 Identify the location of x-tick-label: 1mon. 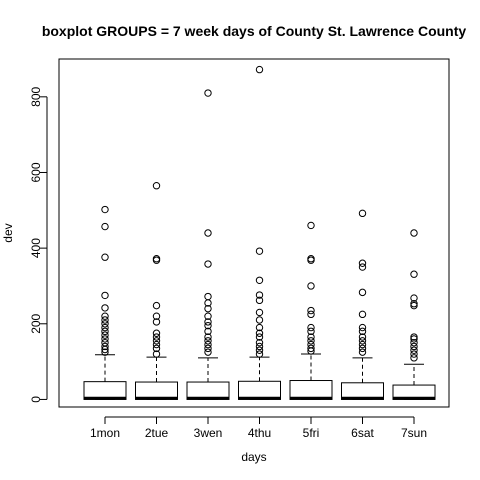
(105, 433).